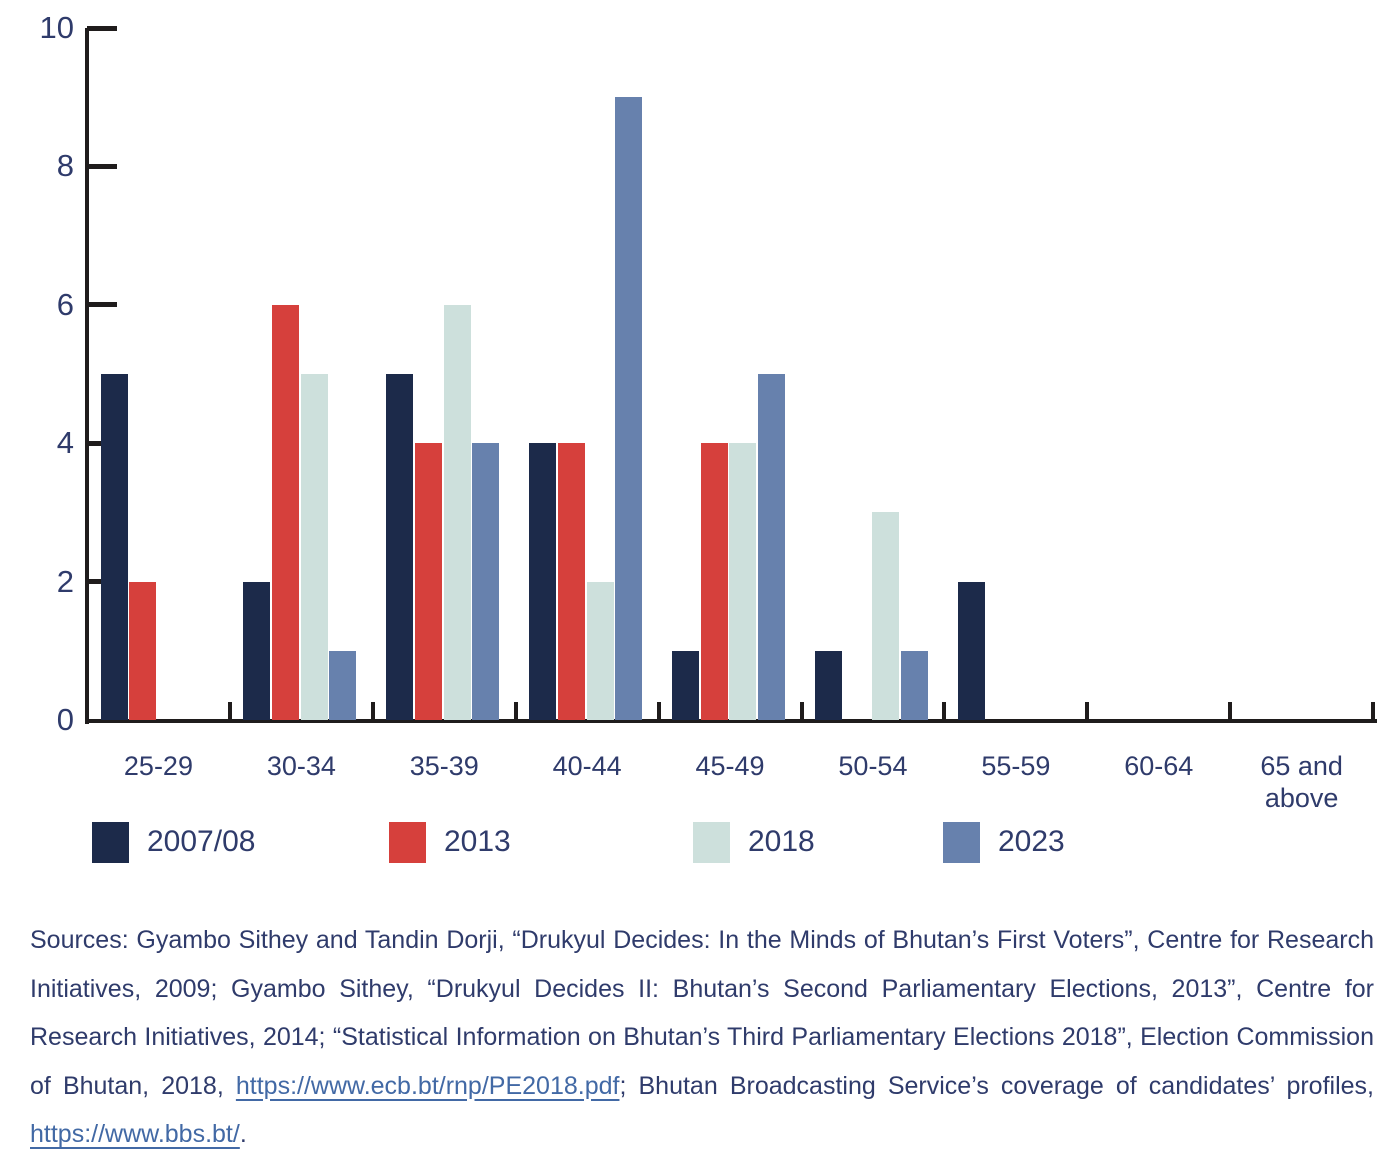 The width and height of the screenshot is (1394, 1170). What do you see at coordinates (87, 376) in the screenshot?
I see `y-axis-line` at bounding box center [87, 376].